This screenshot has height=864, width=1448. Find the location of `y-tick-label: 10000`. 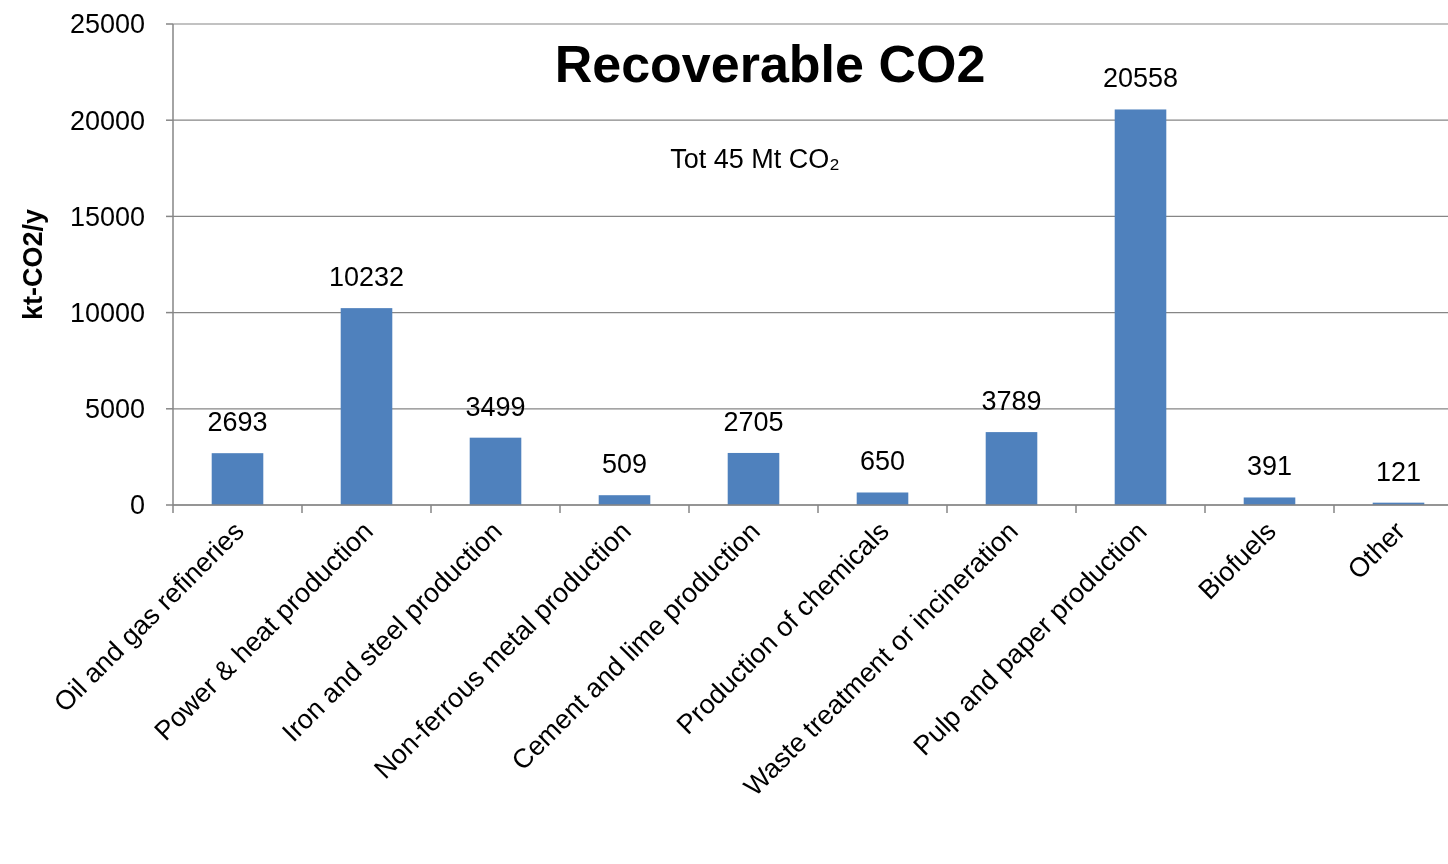

y-tick-label: 10000 is located at coordinates (107, 313).